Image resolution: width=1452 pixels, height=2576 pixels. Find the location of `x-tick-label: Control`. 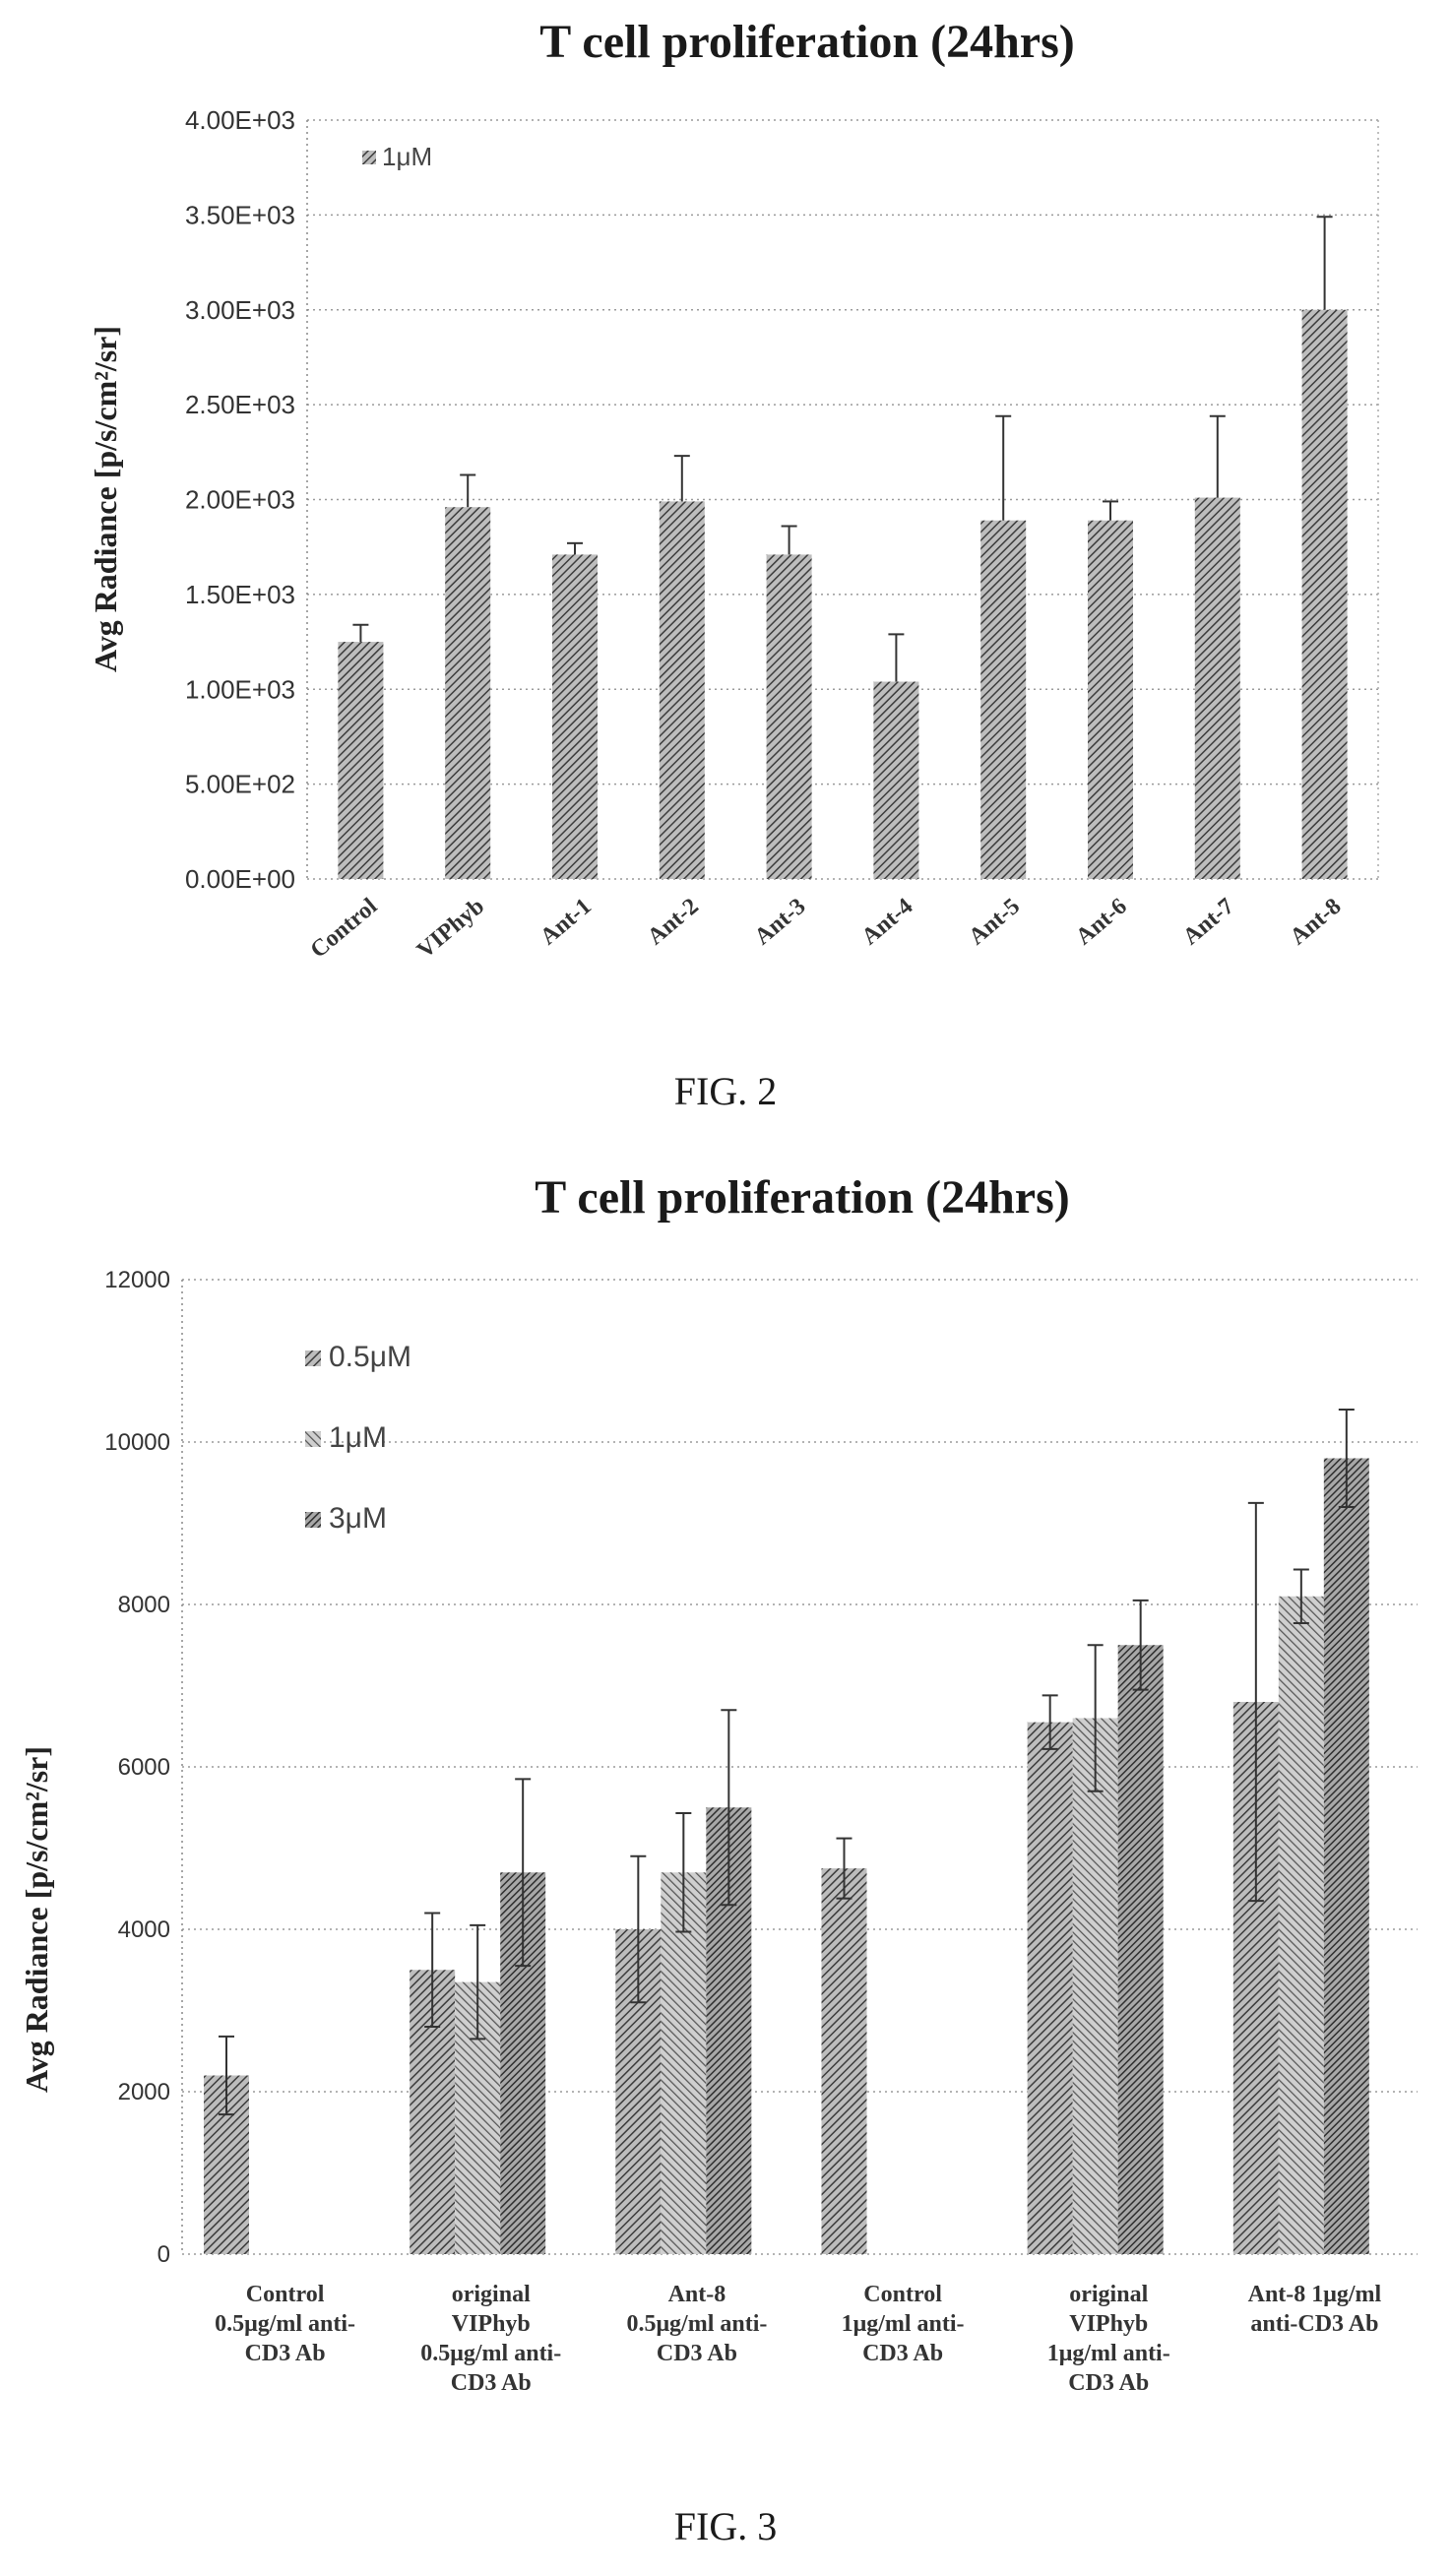

x-tick-label: Control is located at coordinates (344, 928).